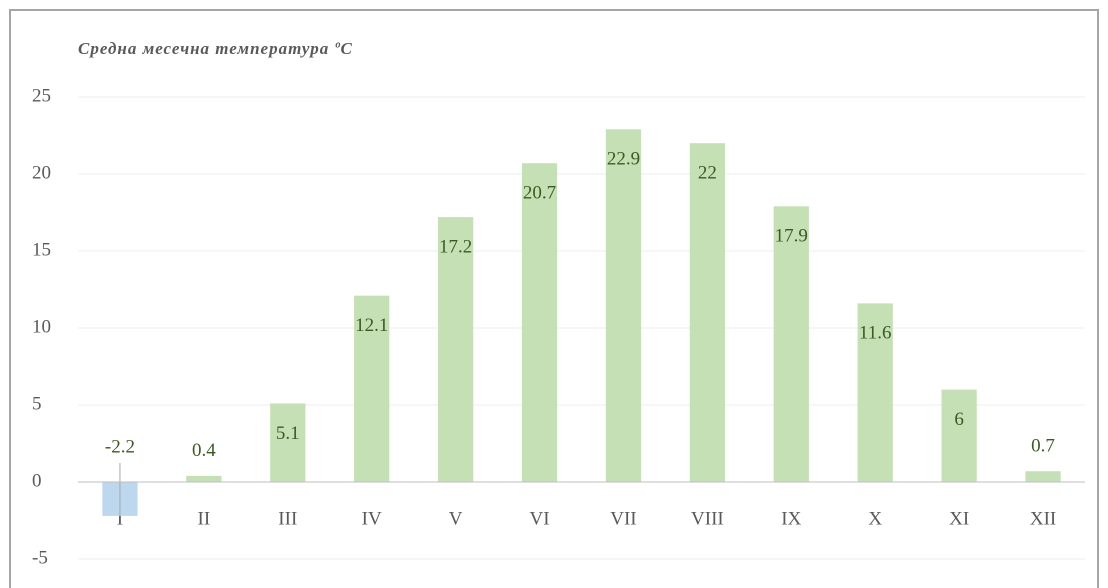 The image size is (1108, 588). I want to click on x-tick-label: III, so click(287, 518).